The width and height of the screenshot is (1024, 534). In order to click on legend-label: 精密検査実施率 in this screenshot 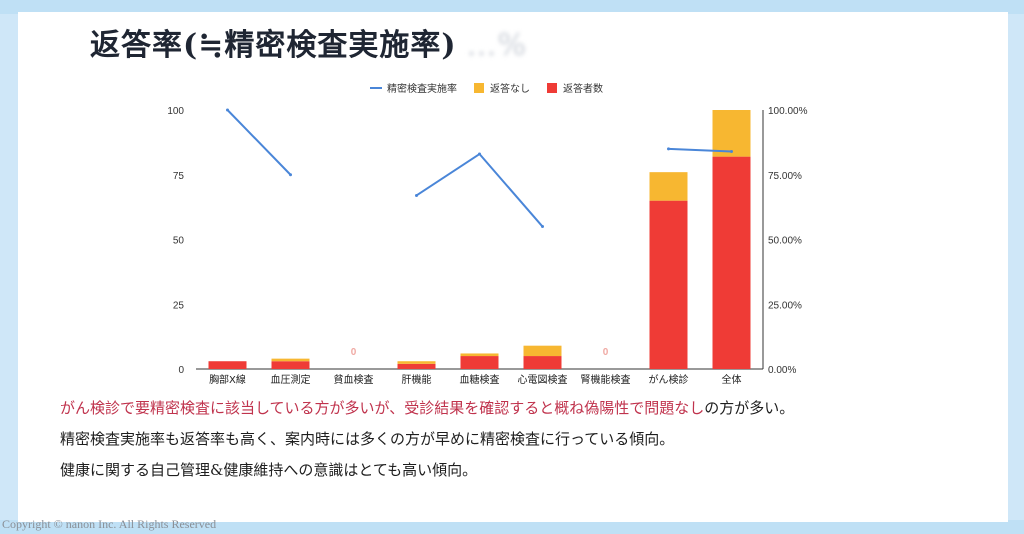, I will do `click(422, 88)`.